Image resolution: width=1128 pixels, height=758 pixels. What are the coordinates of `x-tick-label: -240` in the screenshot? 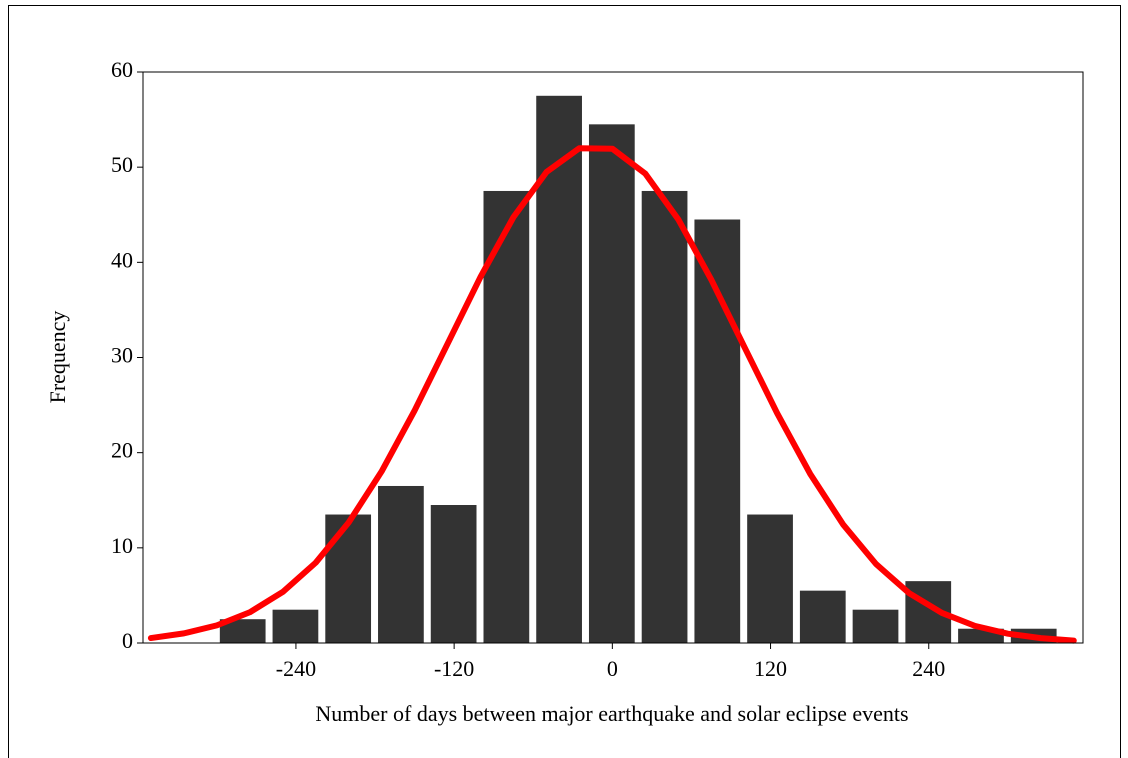 It's located at (296, 668).